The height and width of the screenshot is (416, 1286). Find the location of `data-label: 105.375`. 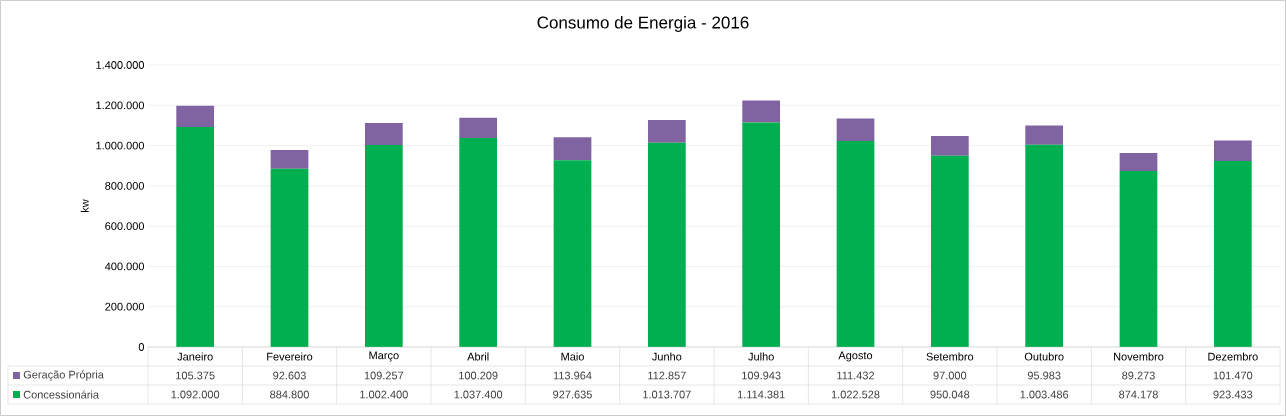

data-label: 105.375 is located at coordinates (195, 375).